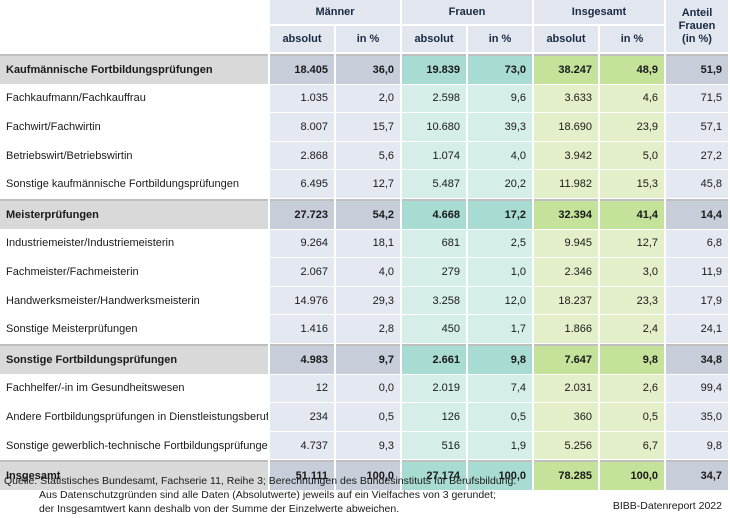 This screenshot has height=518, width=730. What do you see at coordinates (697, 99) in the screenshot?
I see `table-cell: 71,5` at bounding box center [697, 99].